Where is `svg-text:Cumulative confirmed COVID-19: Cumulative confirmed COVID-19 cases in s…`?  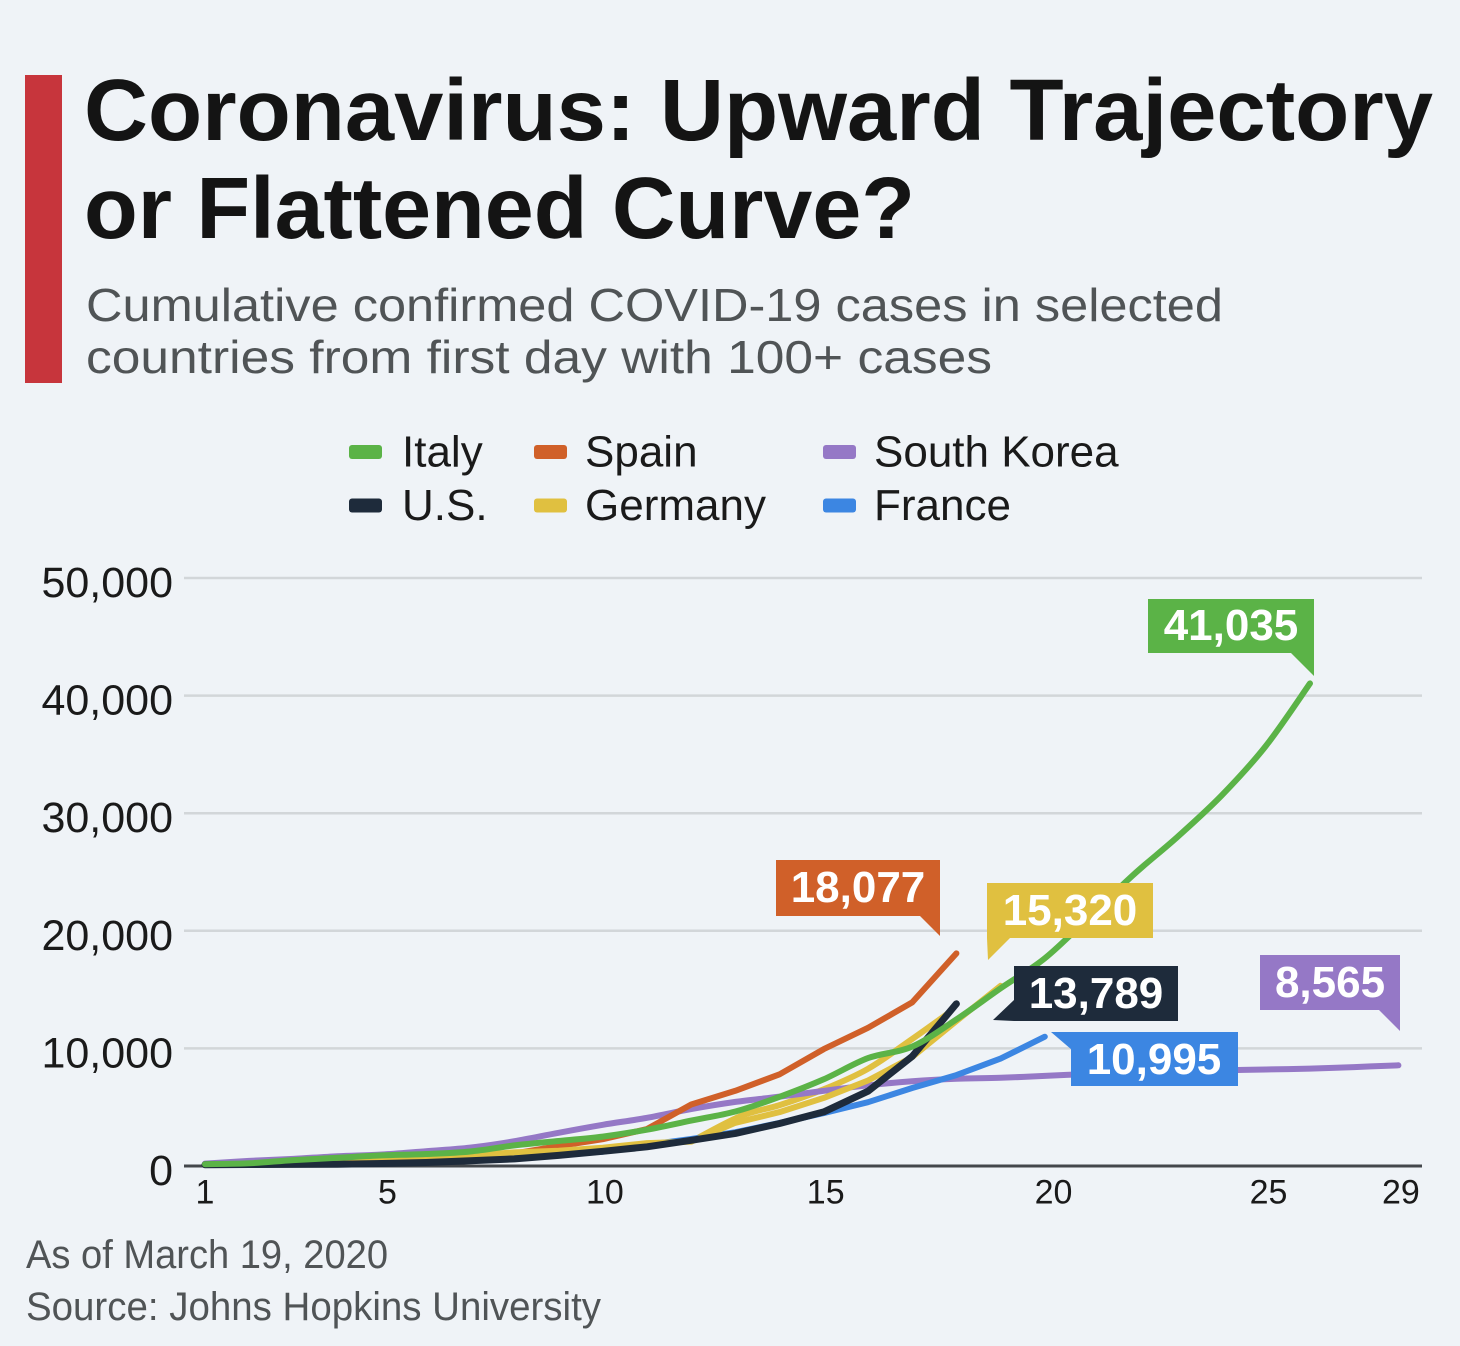 svg-text:Cumulative confirmed COVID-19: Cumulative confirmed COVID-19 cases in s… is located at coordinates (654, 305).